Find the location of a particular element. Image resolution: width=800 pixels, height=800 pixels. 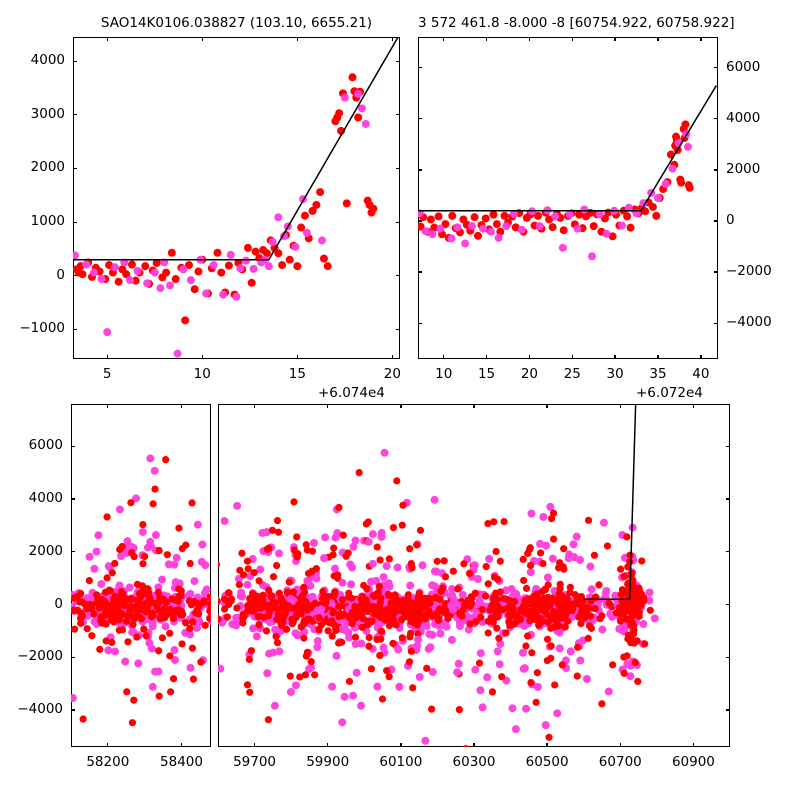

bot2-xticklabel: 60500 is located at coordinates (547, 762).